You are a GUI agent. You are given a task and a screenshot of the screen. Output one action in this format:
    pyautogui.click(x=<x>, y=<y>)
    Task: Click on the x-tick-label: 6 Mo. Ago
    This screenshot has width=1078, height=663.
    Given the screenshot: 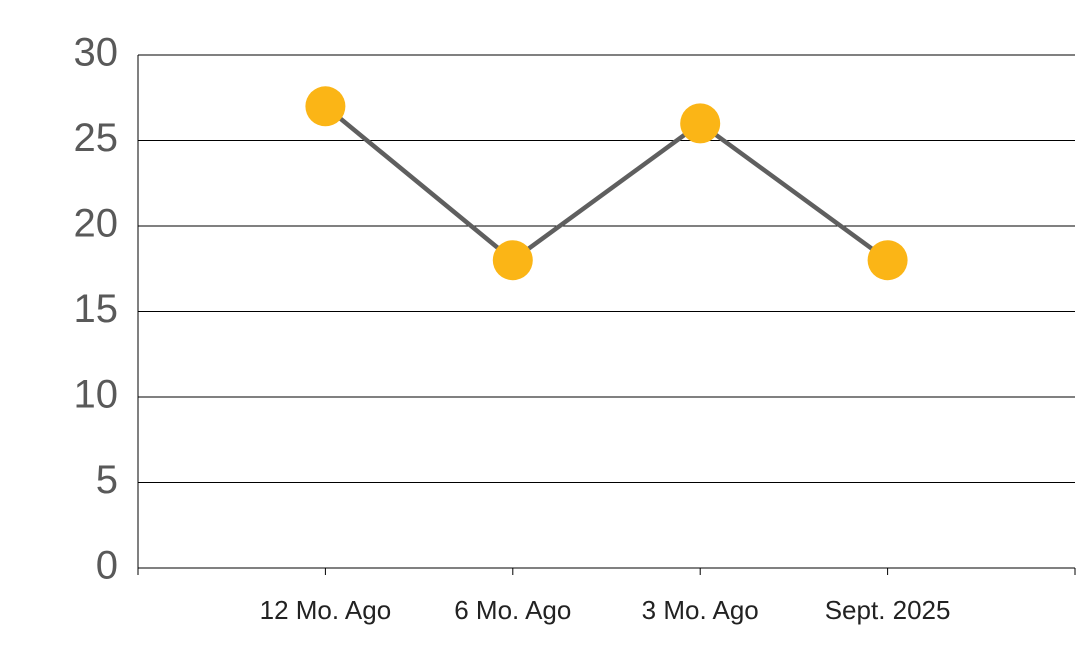 What is the action you would take?
    pyautogui.click(x=512, y=610)
    